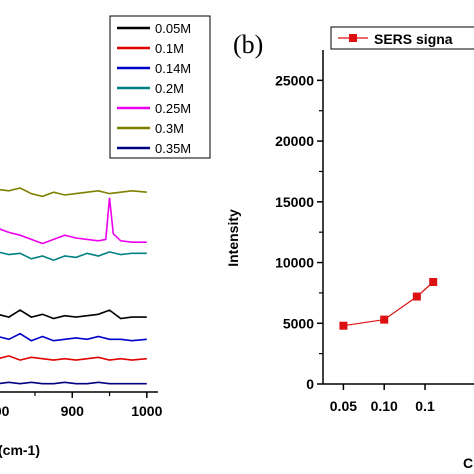  I want to click on panel-b-x-tick-label: 0.1, so click(425, 406).